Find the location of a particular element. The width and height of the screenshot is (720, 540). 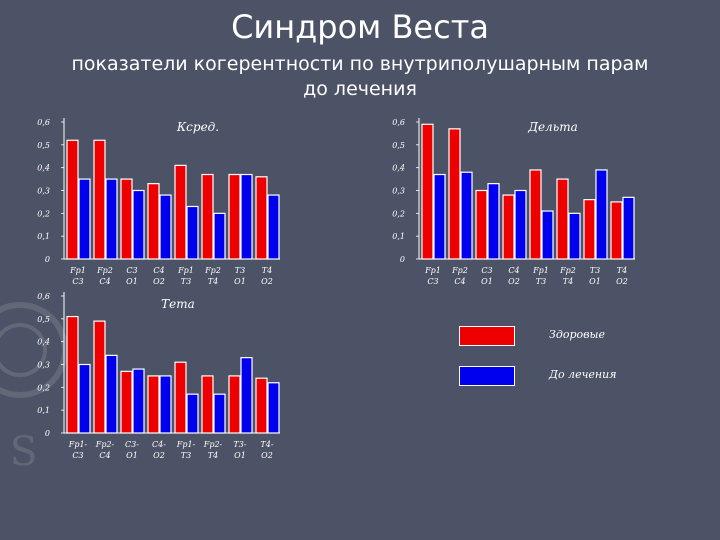

chart-title: Тета is located at coordinates (178, 304).